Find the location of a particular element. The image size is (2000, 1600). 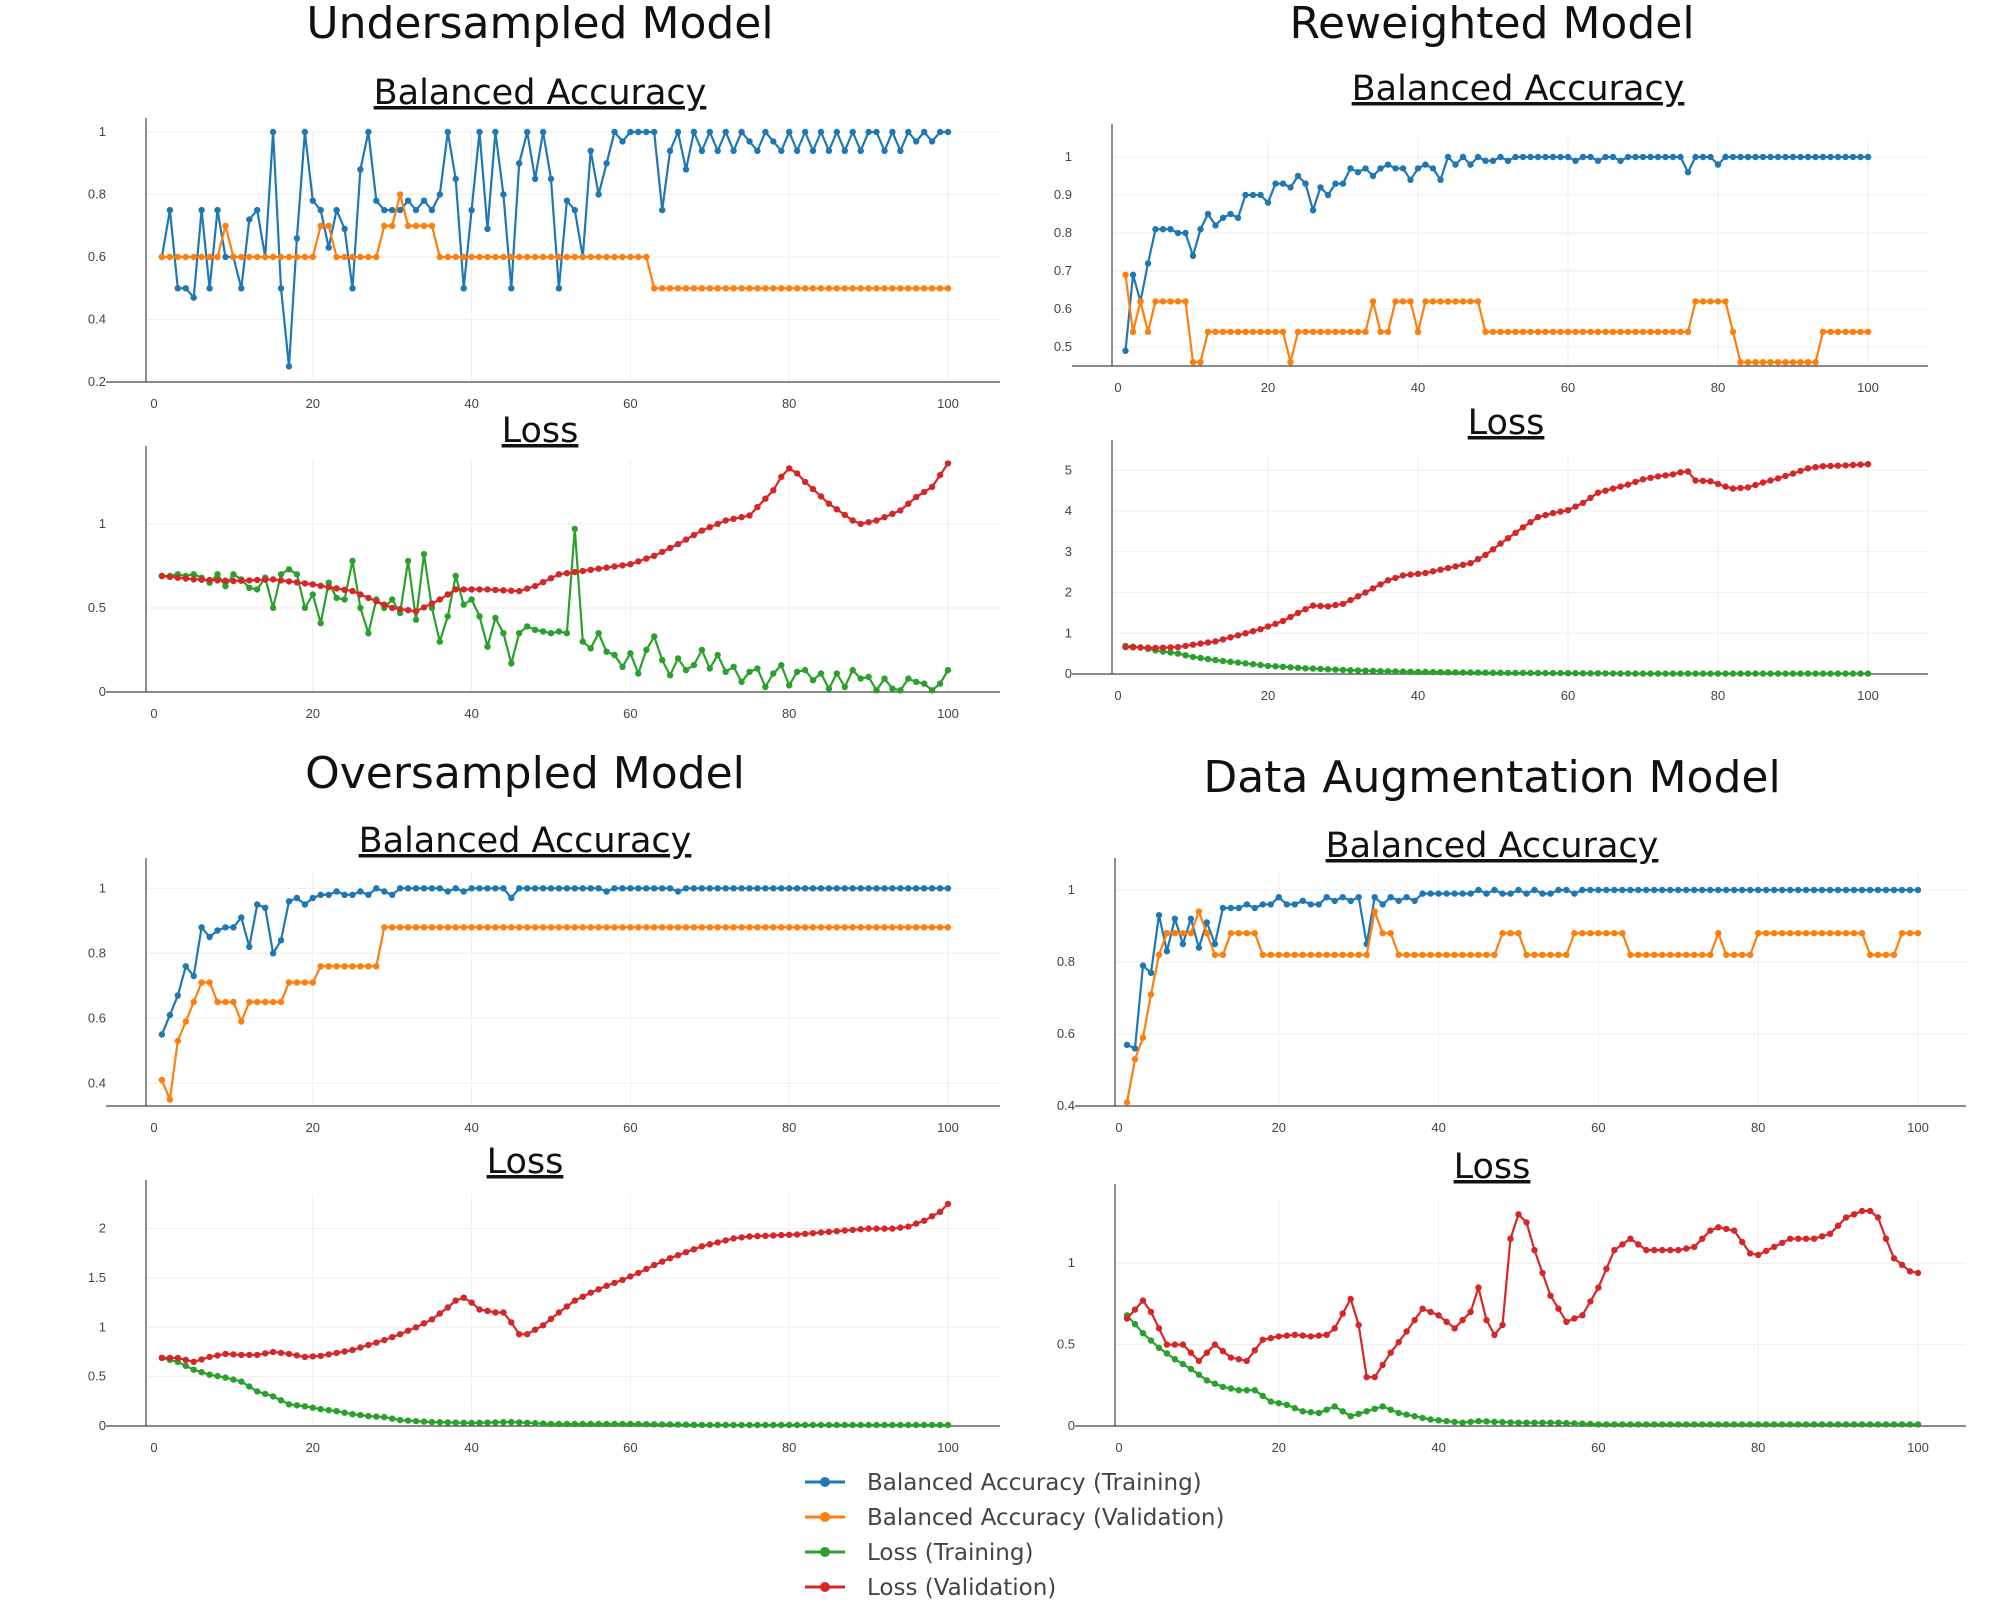

y-tick-label: 0.8 is located at coordinates (97, 194).